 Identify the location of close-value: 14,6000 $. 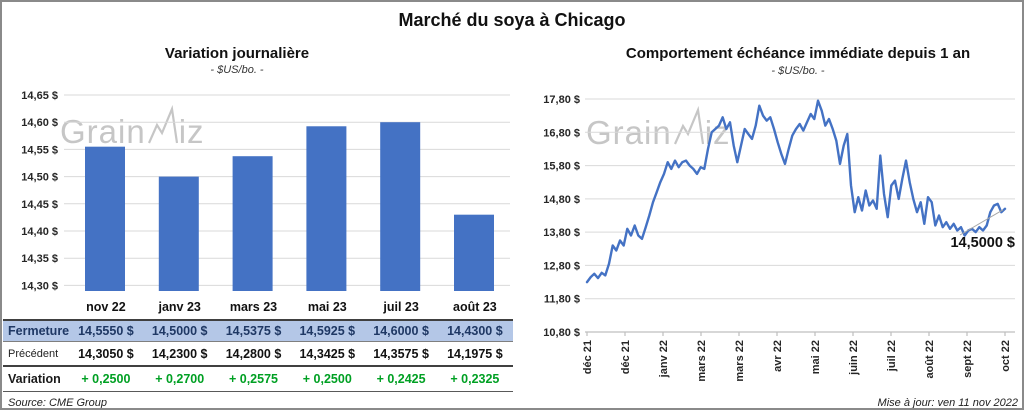
(401, 331).